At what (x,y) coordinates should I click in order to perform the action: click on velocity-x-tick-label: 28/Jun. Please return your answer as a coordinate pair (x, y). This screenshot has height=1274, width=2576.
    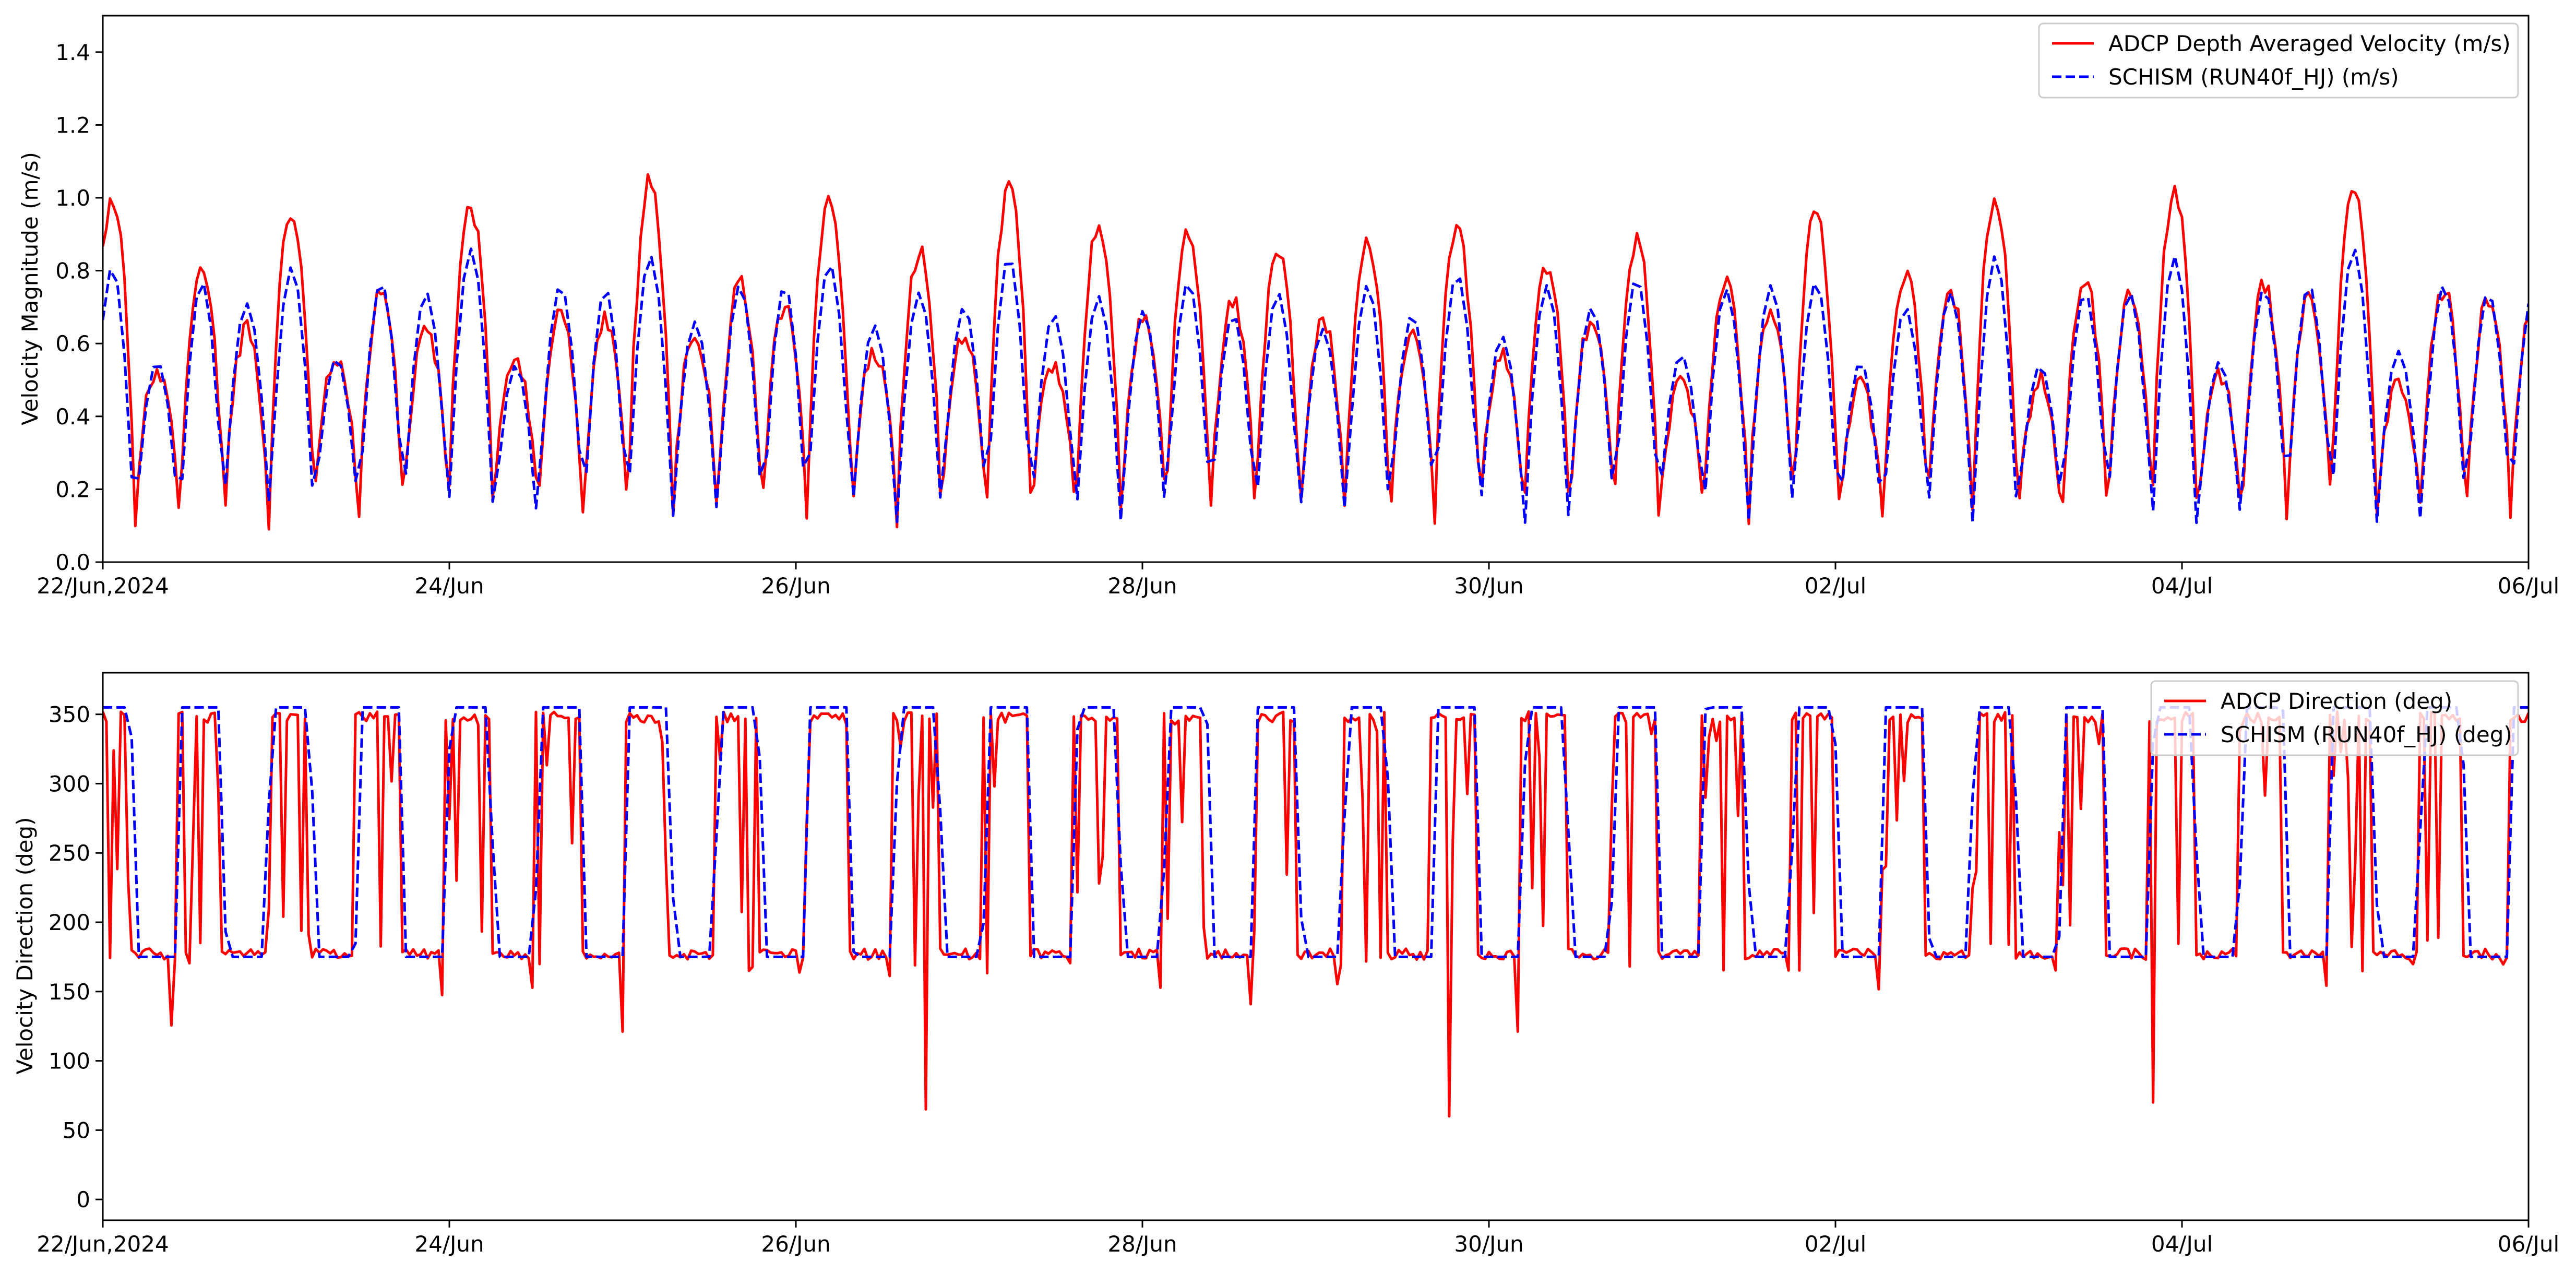
    Looking at the image, I should click on (1142, 586).